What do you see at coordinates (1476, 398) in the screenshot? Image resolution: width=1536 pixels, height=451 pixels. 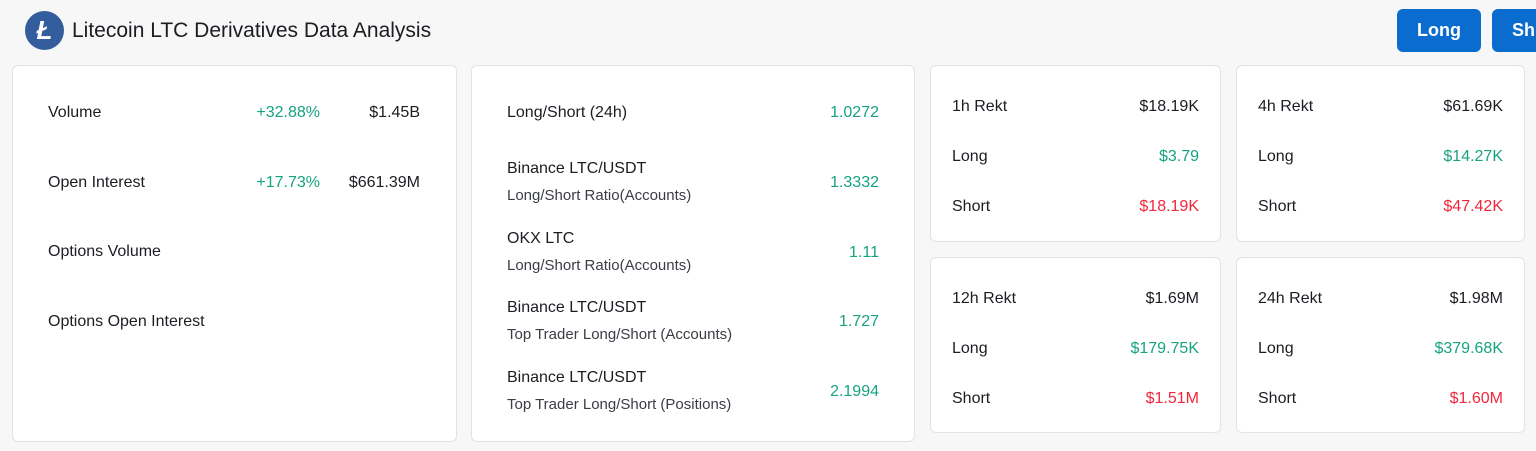 I see `rekt-value: $1.60M` at bounding box center [1476, 398].